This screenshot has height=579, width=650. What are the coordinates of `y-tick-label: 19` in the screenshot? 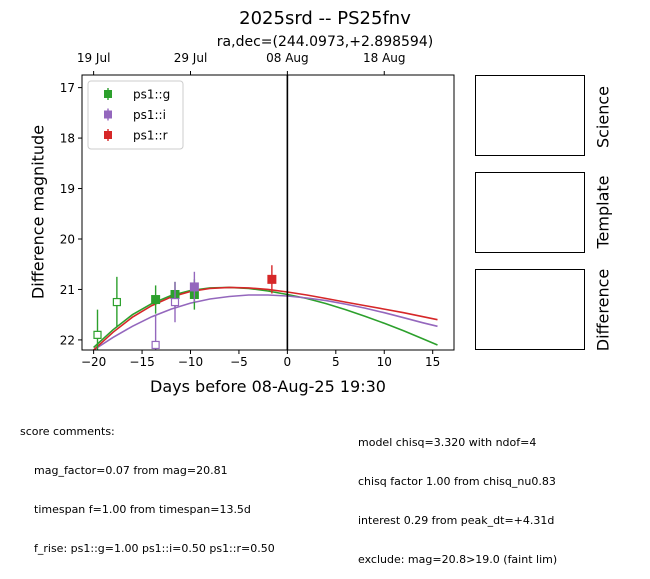 It's located at (67, 189).